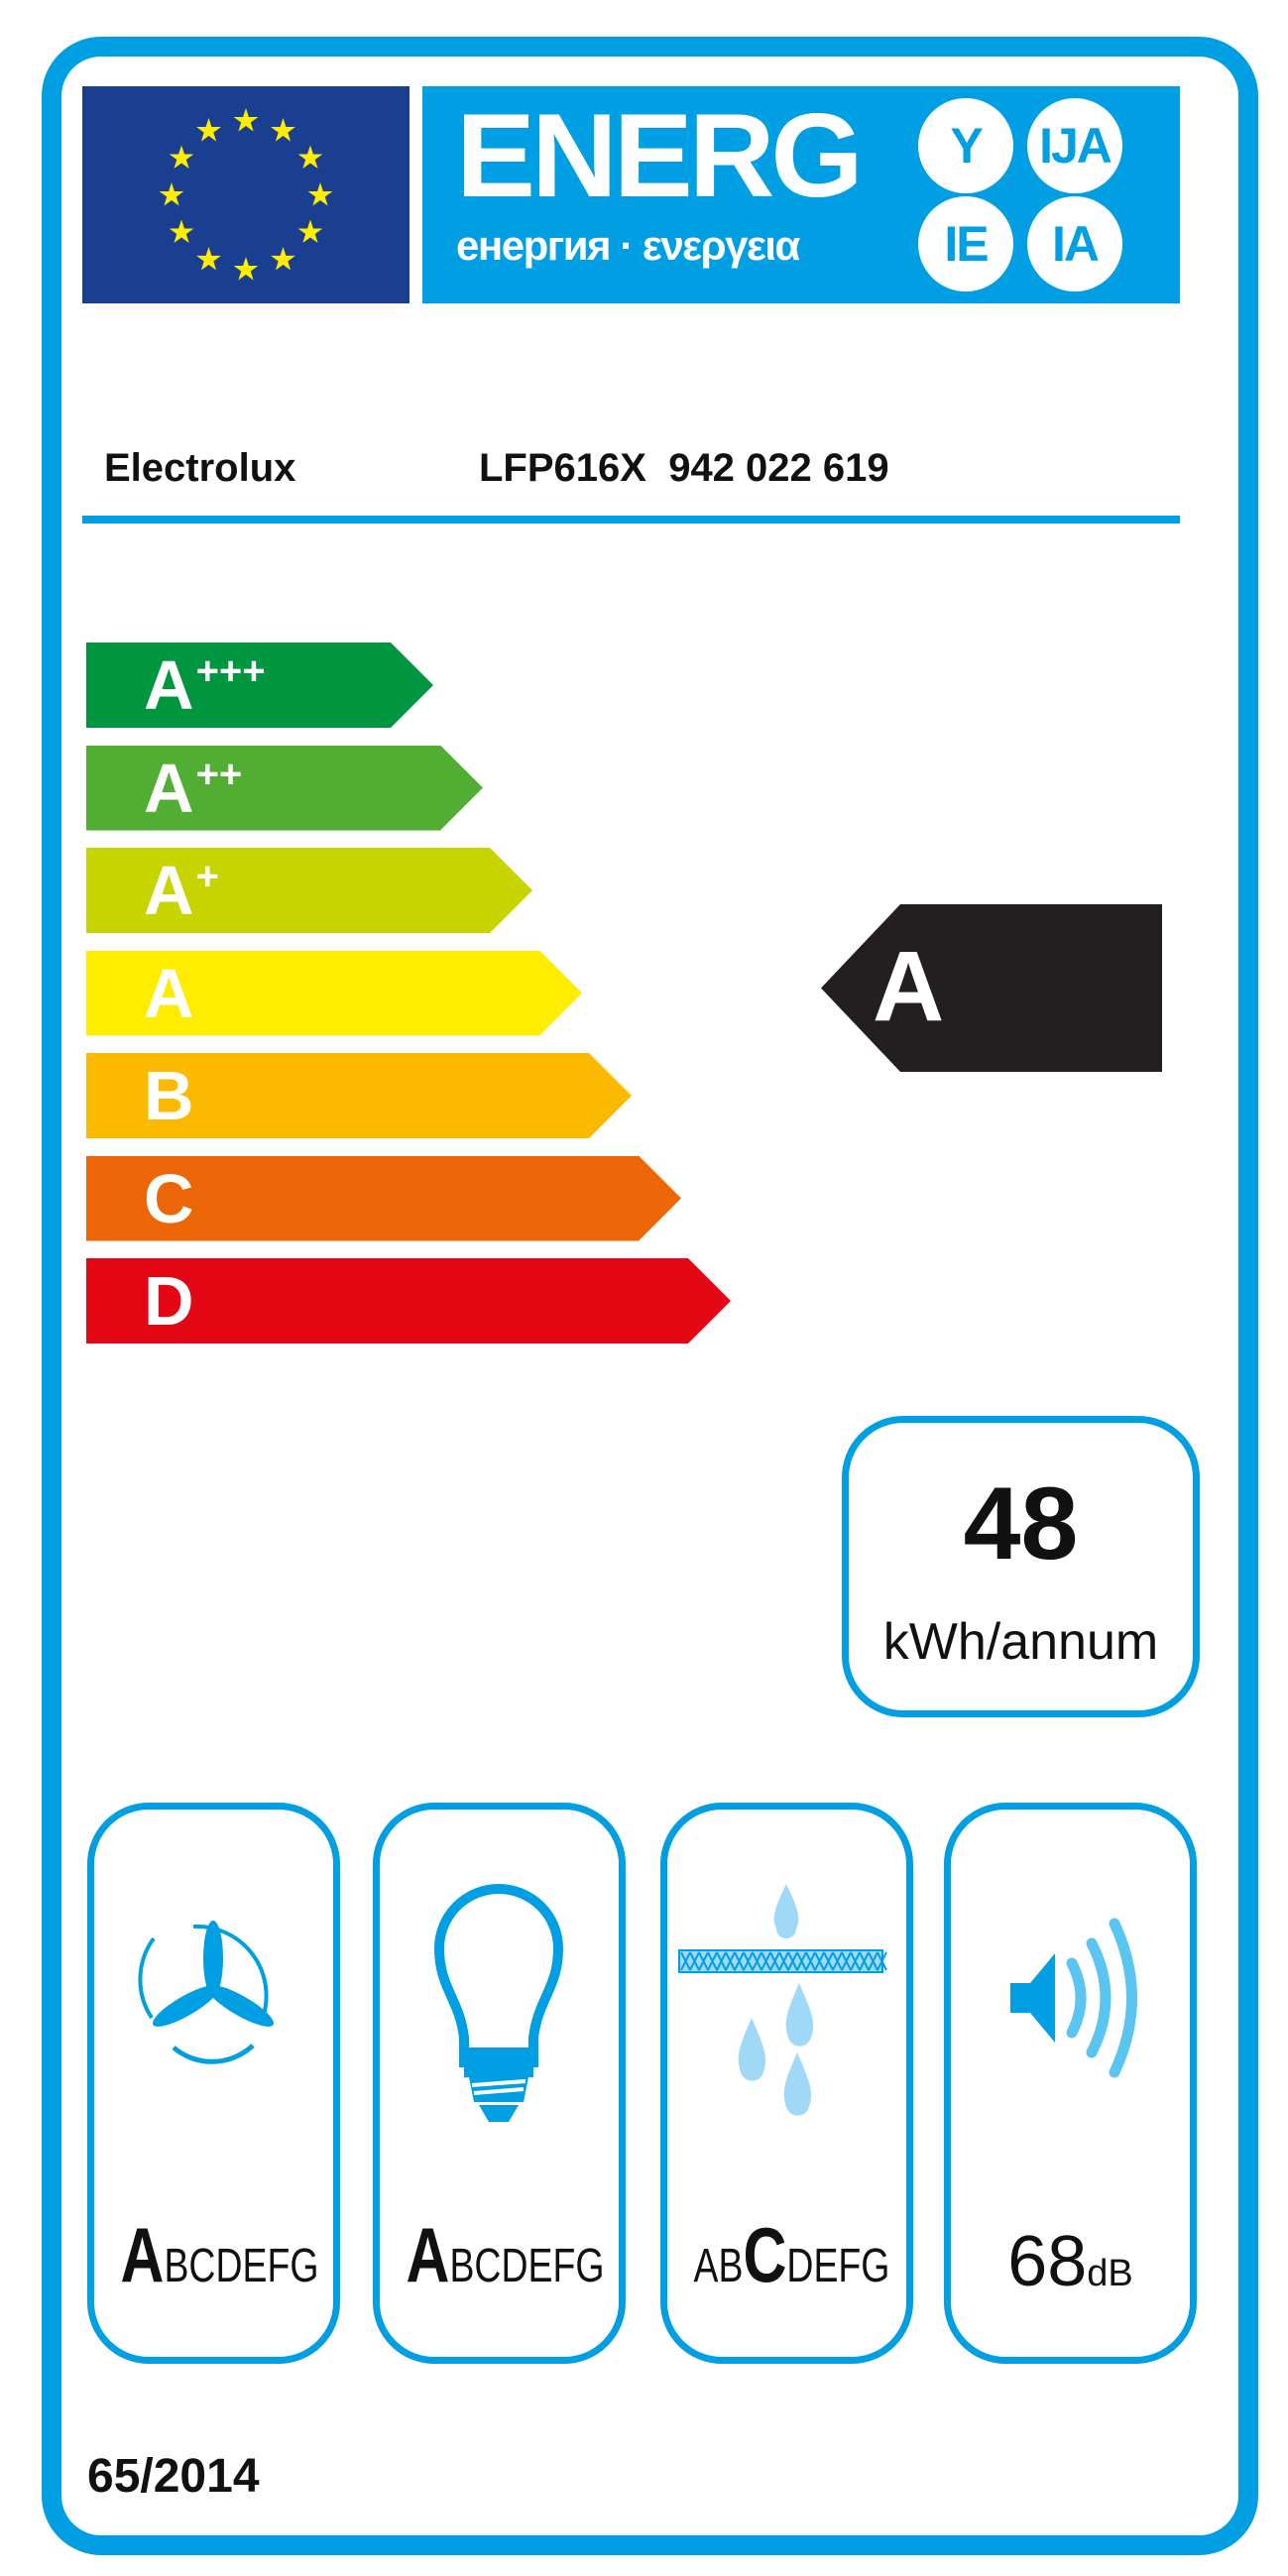  What do you see at coordinates (684, 468) in the screenshot?
I see `model-id: LFP616X 942 022 619` at bounding box center [684, 468].